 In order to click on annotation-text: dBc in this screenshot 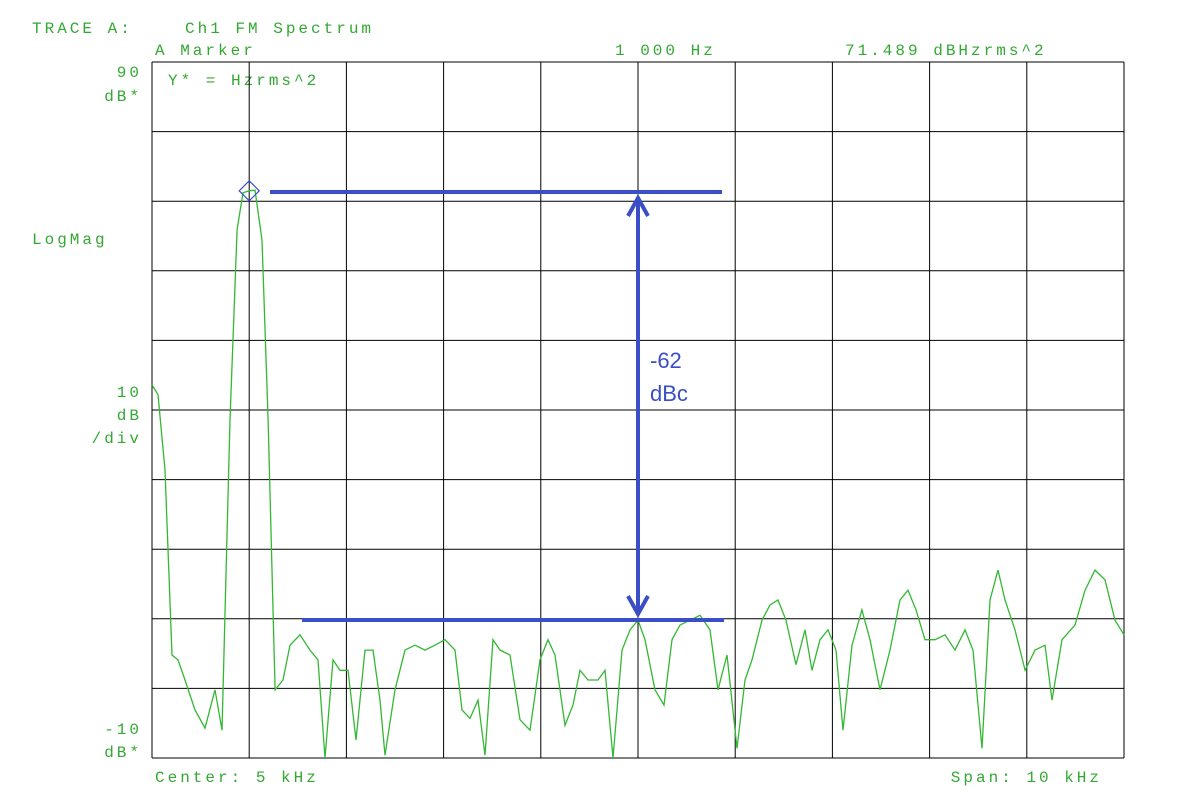, I will do `click(669, 393)`.